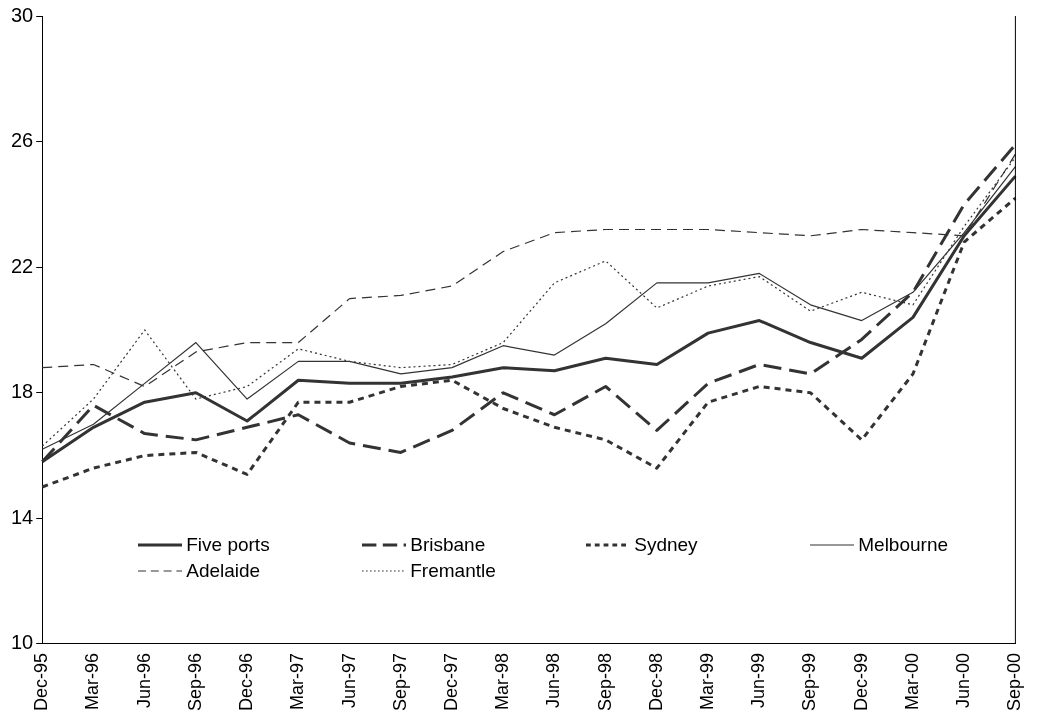 Image resolution: width=1040 pixels, height=714 pixels. Describe the element at coordinates (348, 680) in the screenshot. I see `x-tick-label: Jun-97` at that location.